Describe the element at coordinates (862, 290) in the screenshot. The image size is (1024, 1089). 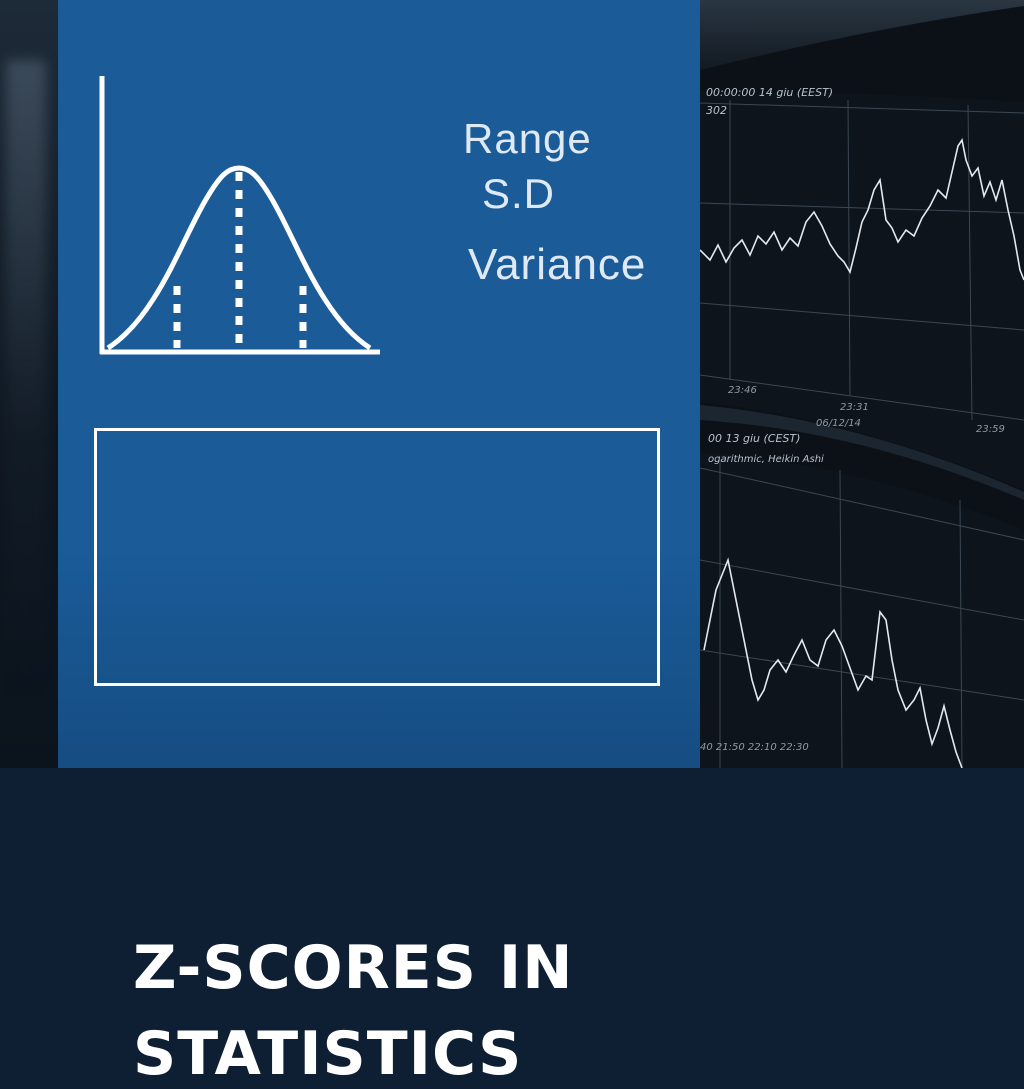
I see `upper-chart-panel` at that location.